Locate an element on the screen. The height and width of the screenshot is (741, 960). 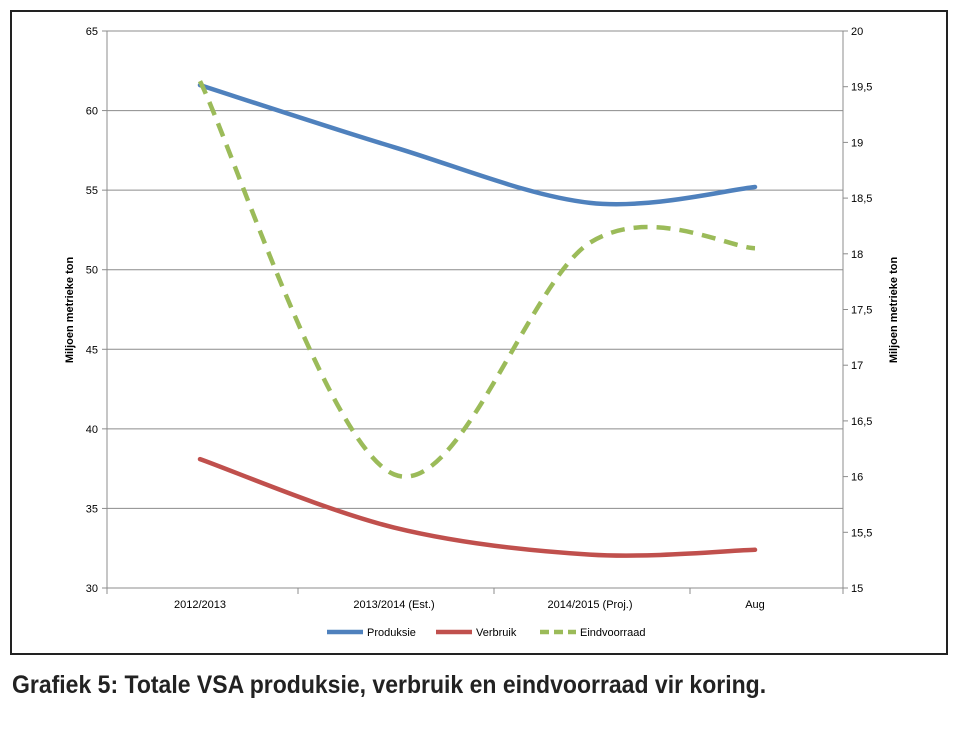
series-line-verbruik is located at coordinates (477, 507).